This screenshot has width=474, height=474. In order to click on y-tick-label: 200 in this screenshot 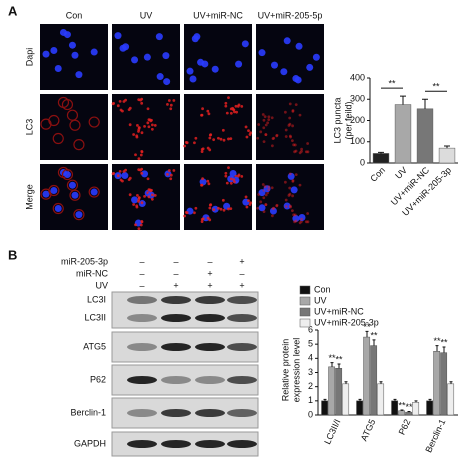, I will do `click(357, 120)`.